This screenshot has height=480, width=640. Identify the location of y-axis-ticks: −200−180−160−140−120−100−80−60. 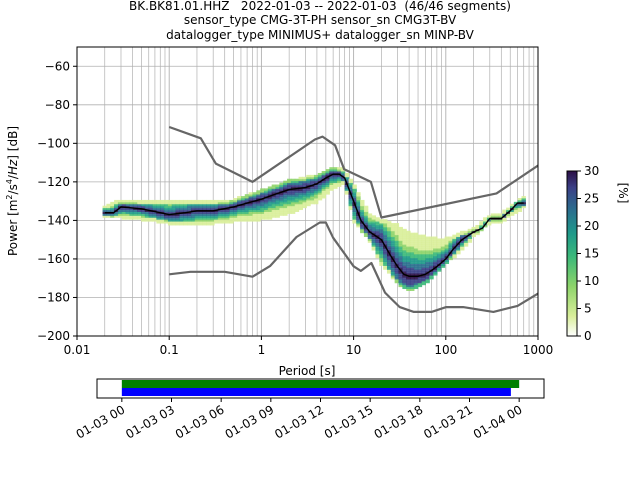
(57, 201).